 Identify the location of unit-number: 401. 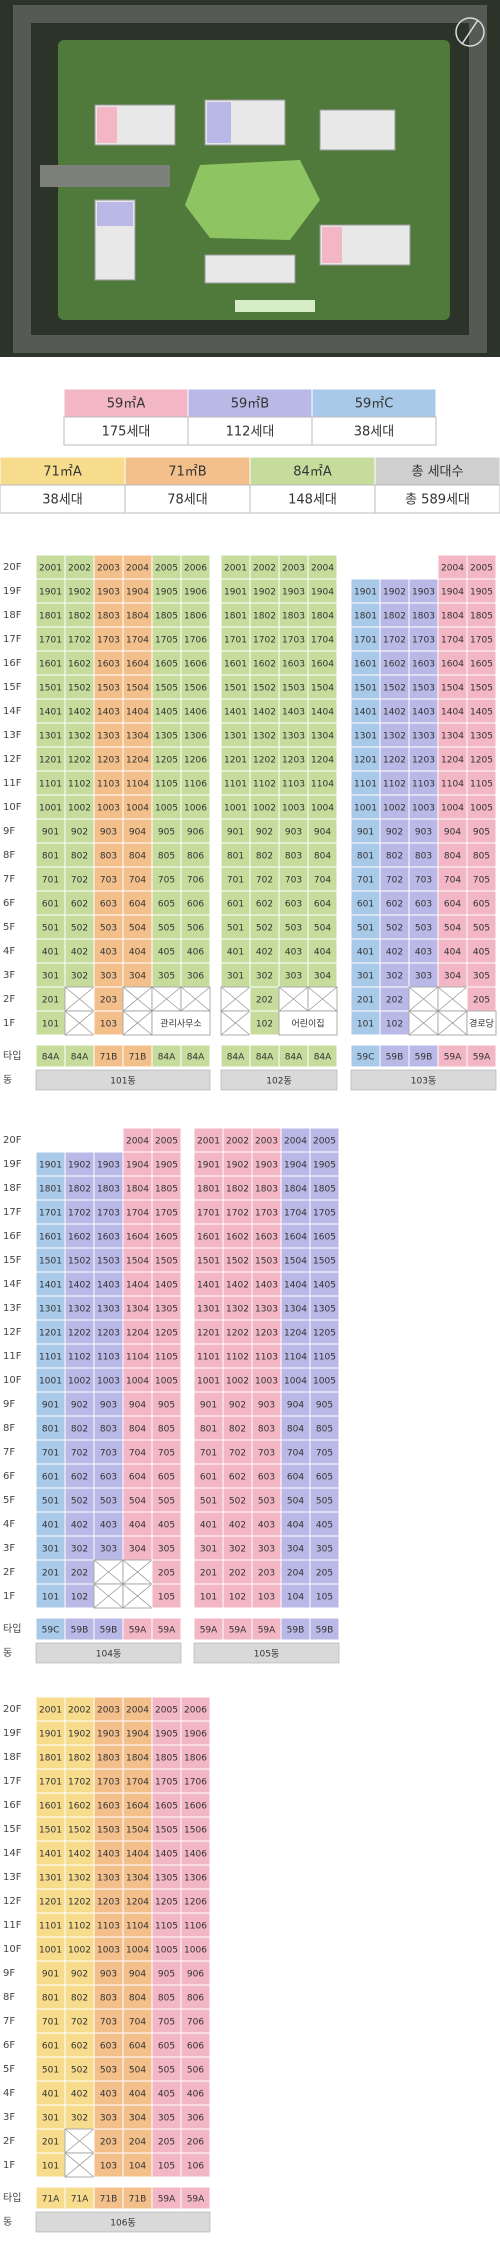
(208, 1526).